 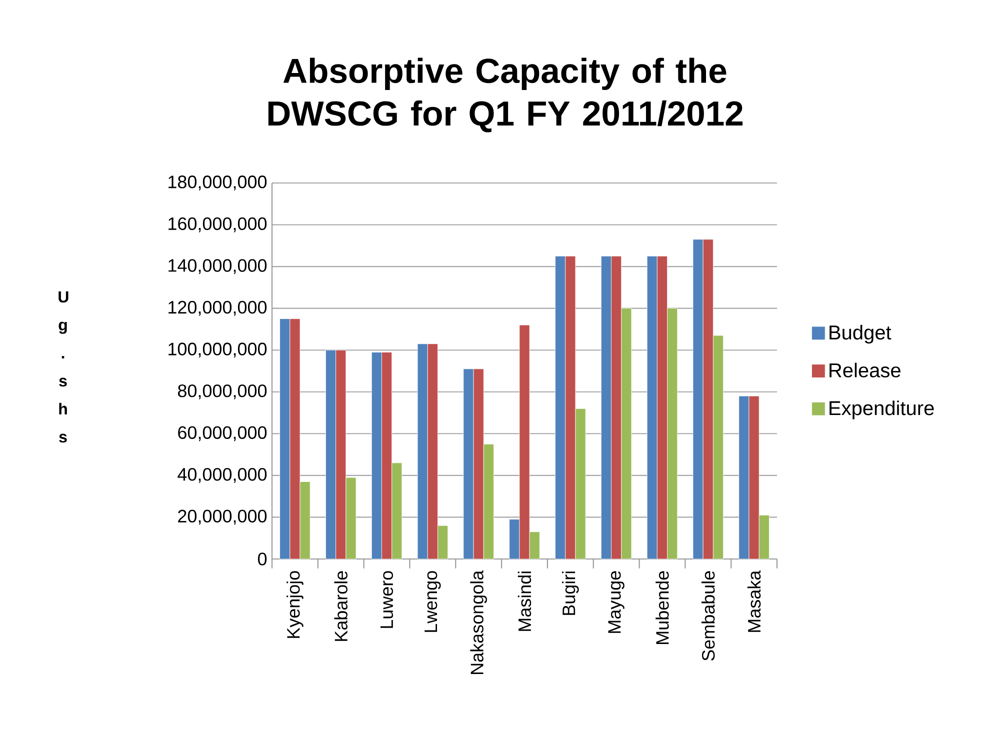 I want to click on y-tick-label: 180,000,000, so click(x=217, y=183).